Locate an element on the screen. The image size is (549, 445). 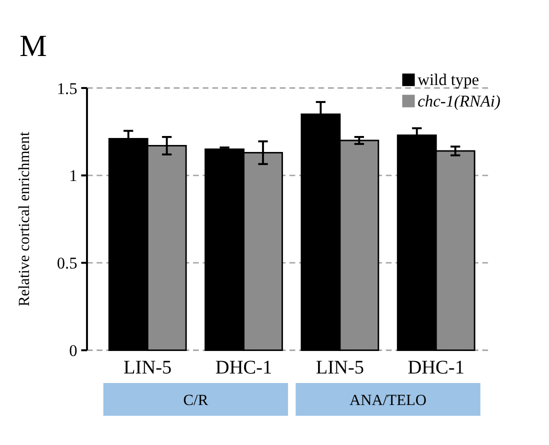
y-tick-label: 0 is located at coordinates (73, 350).